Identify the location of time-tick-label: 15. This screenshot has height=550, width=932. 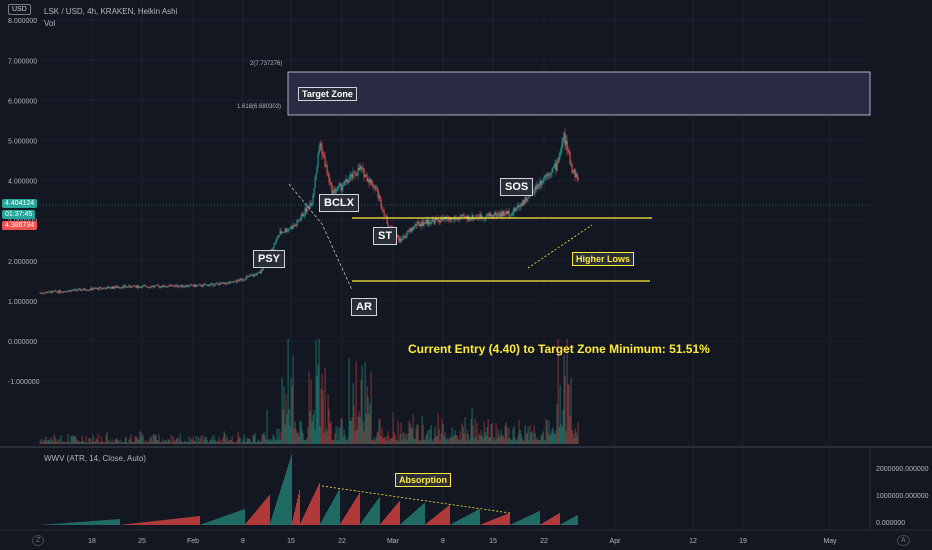
(291, 541).